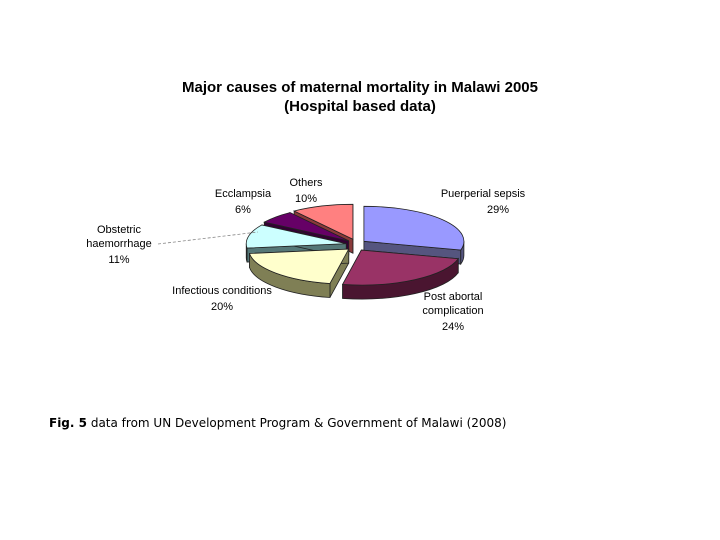 Image resolution: width=720 pixels, height=540 pixels. What do you see at coordinates (498, 210) in the screenshot?
I see `slice-value-label: 29%` at bounding box center [498, 210].